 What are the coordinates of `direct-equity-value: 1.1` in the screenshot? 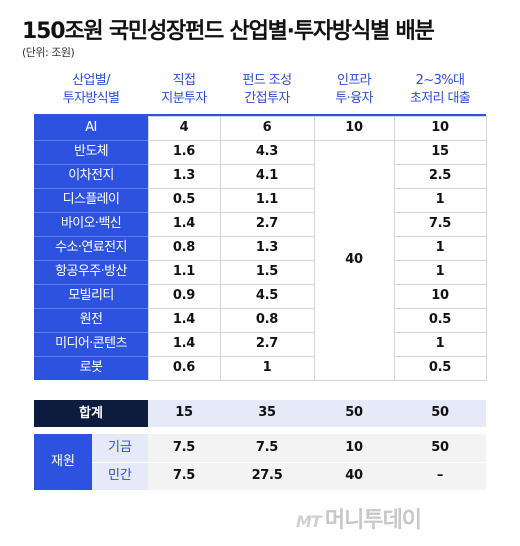 It's located at (184, 271).